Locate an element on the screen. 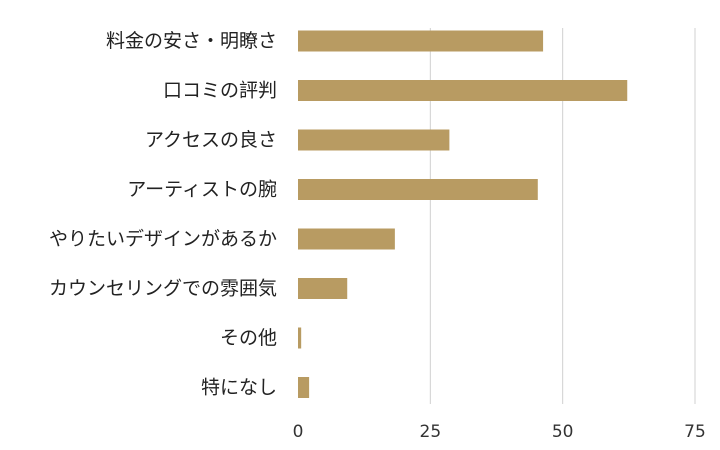 The width and height of the screenshot is (720, 450). category-label-1: 口コミの評判 is located at coordinates (220, 91).